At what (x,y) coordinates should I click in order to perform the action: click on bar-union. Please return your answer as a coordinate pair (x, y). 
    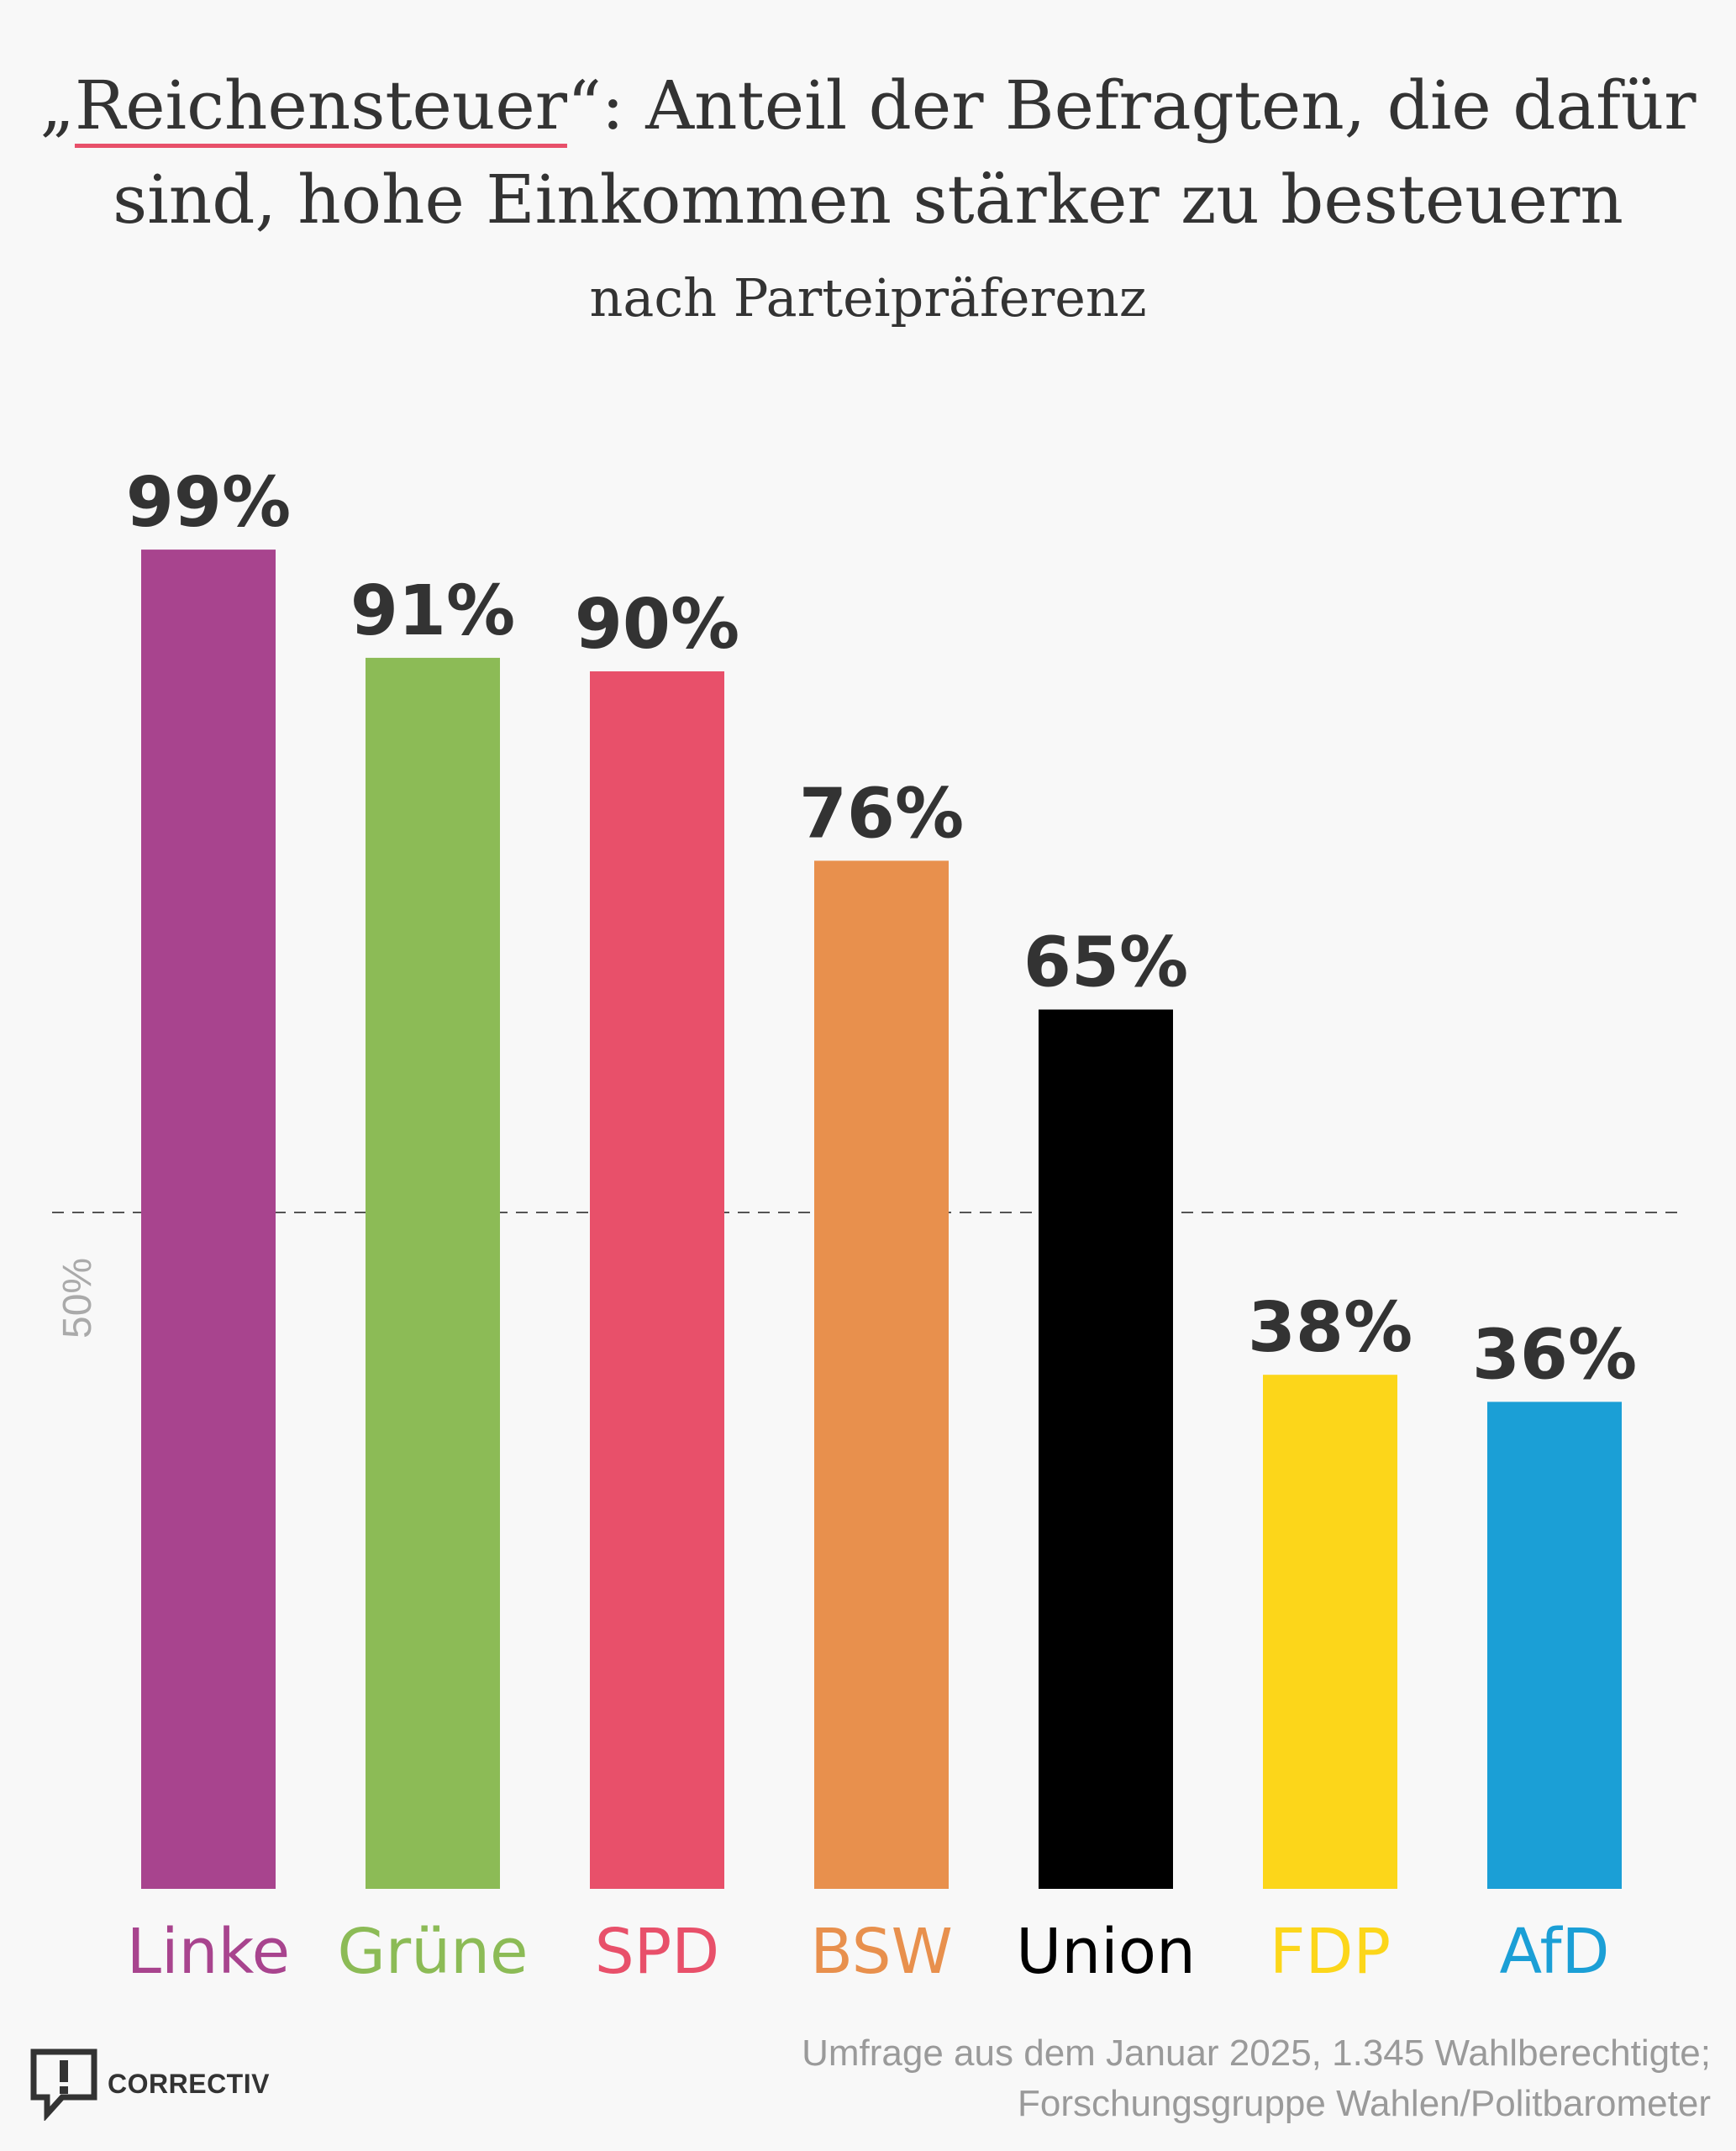
    Looking at the image, I should click on (1106, 1449).